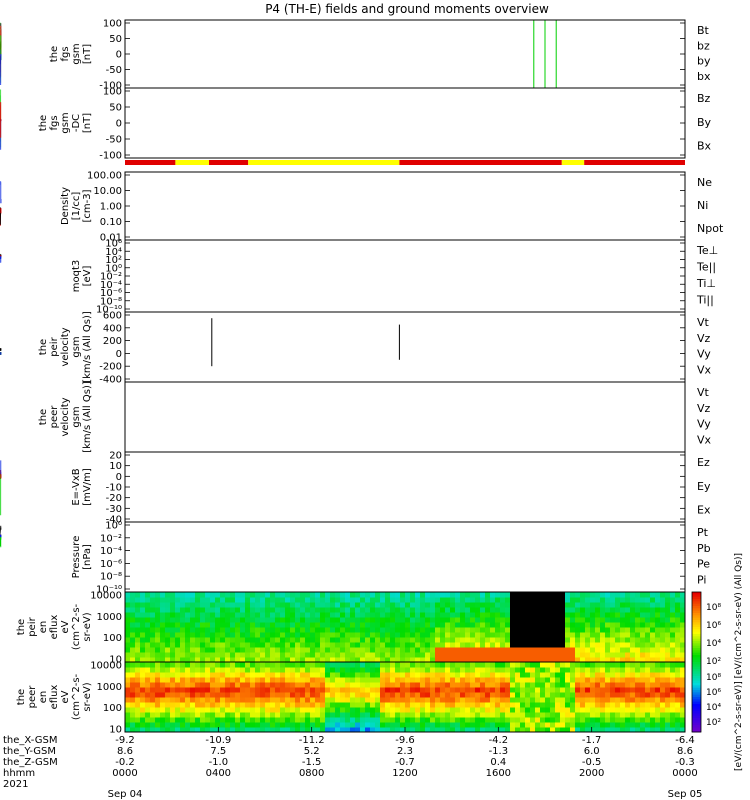  What do you see at coordinates (65, 53) in the screenshot?
I see `y-axis-label-line: fgs` at bounding box center [65, 53].